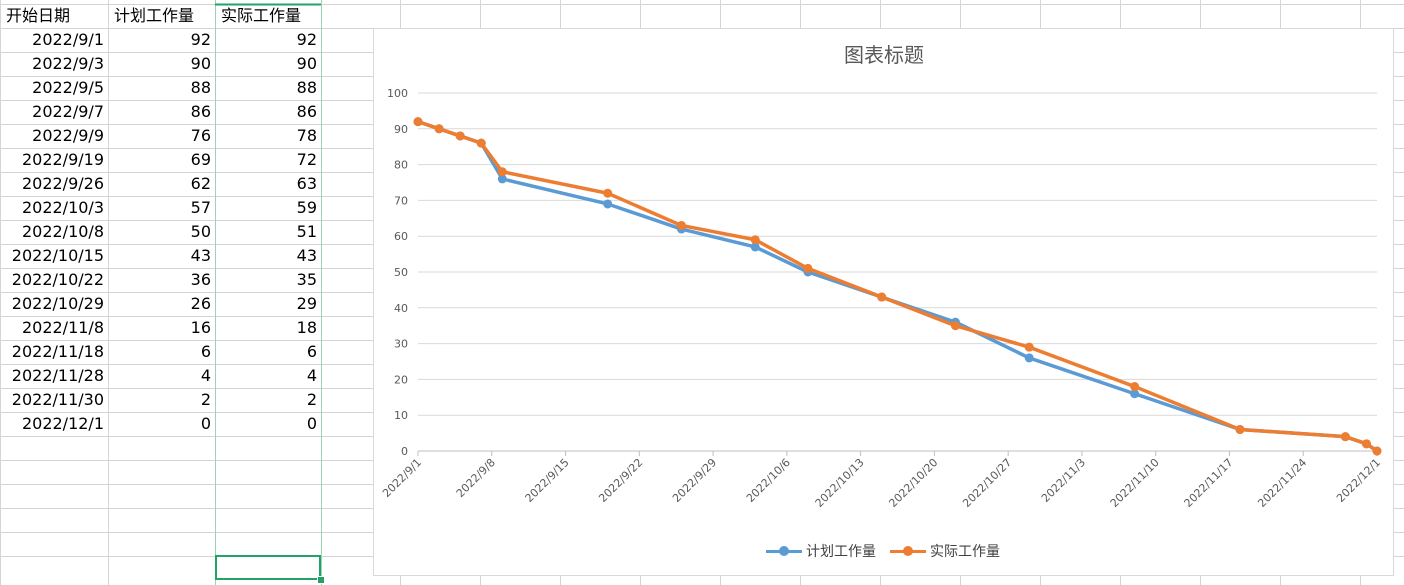  What do you see at coordinates (821, 551) in the screenshot?
I see `legend-item: 计划工作量` at bounding box center [821, 551].